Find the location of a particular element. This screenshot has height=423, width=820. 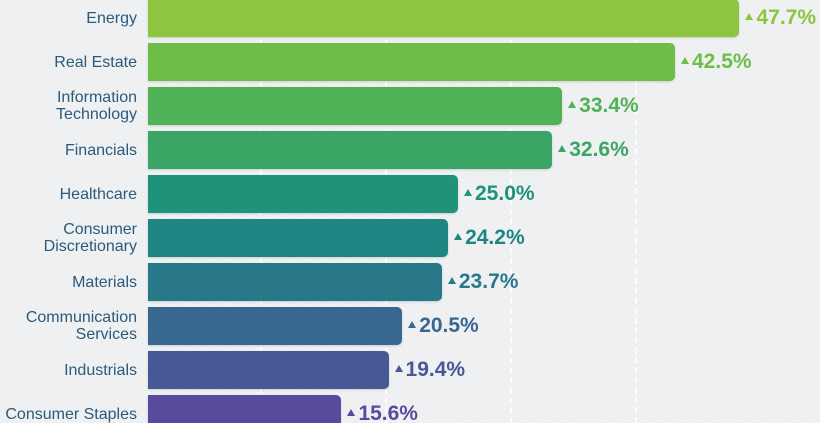

value-label: 23.7% is located at coordinates (488, 281).